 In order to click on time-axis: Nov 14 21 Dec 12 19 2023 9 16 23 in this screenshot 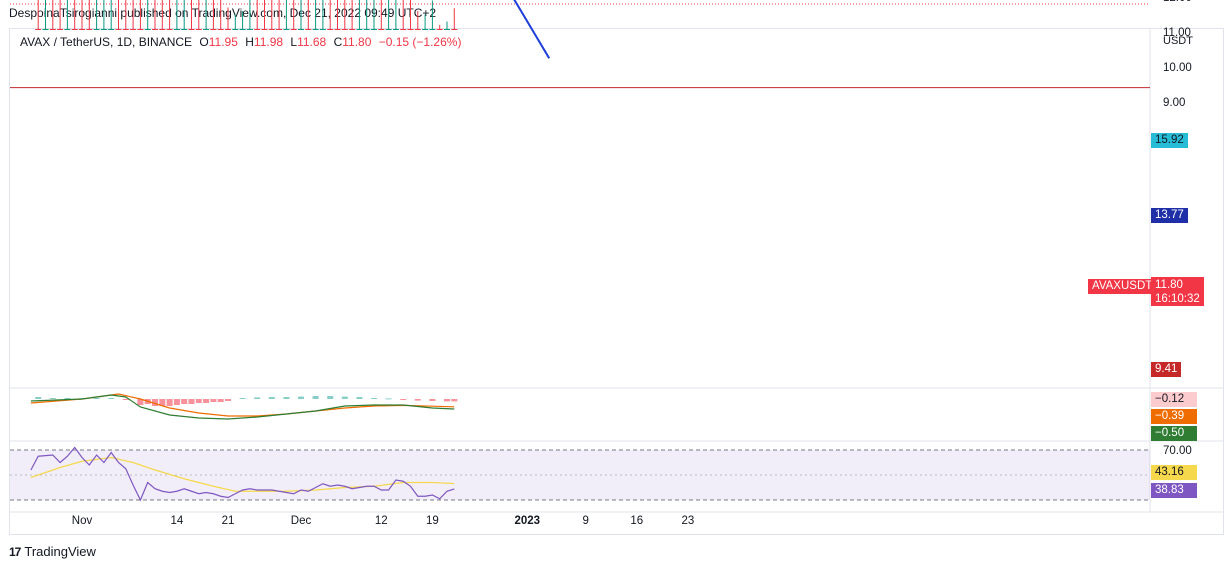, I will do `click(383, 521)`.